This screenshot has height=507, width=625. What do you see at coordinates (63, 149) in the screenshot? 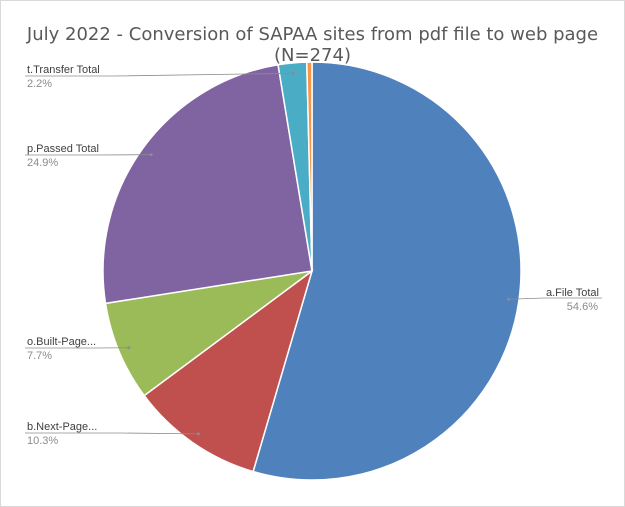
I see `slice-label: p.Passed Total` at bounding box center [63, 149].